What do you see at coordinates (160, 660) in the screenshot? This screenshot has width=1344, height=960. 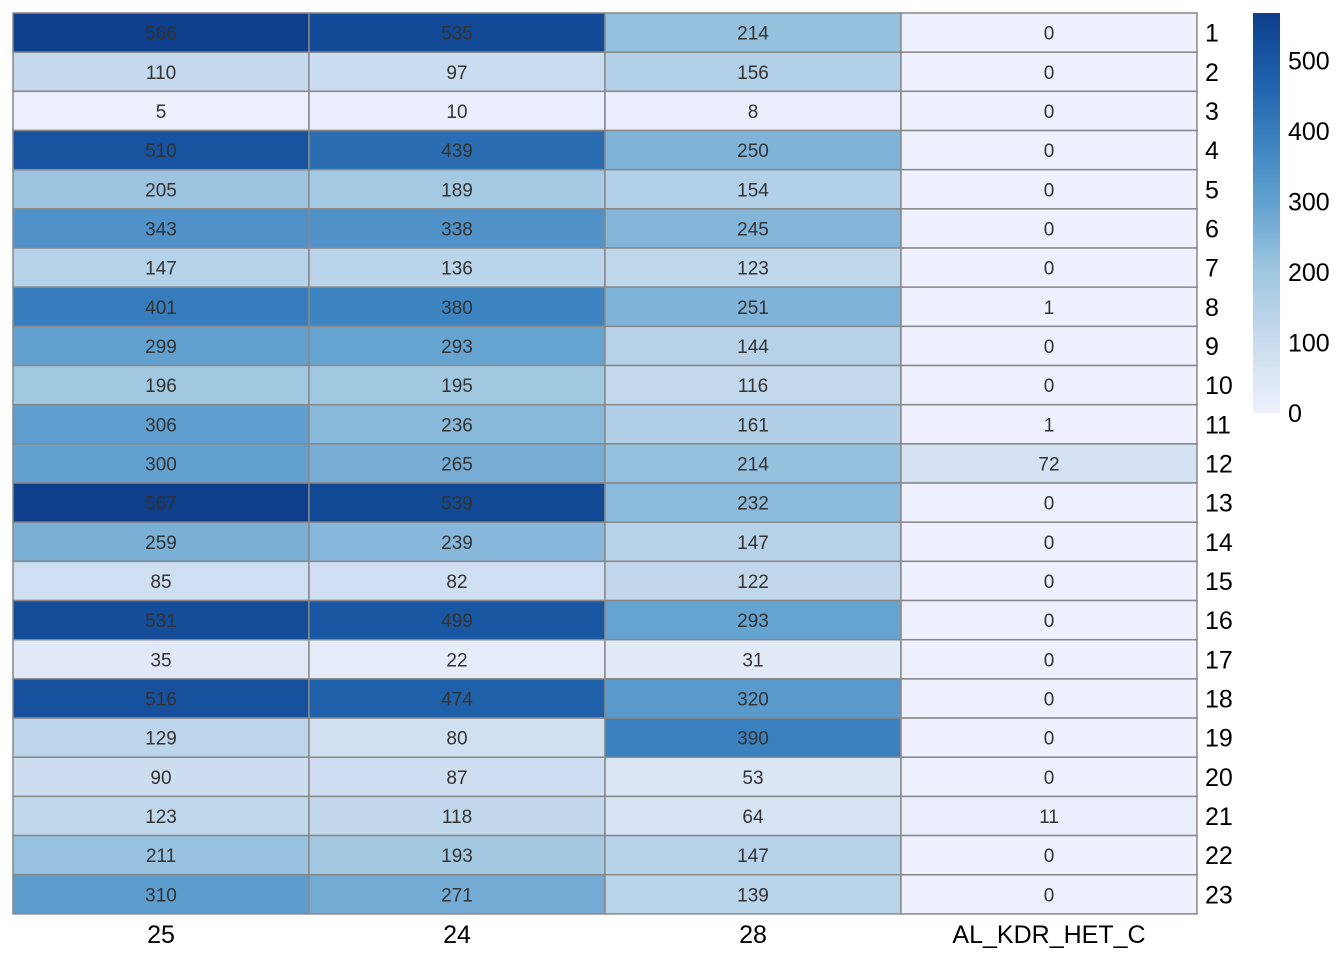 I see `cell-value-label: 35` at bounding box center [160, 660].